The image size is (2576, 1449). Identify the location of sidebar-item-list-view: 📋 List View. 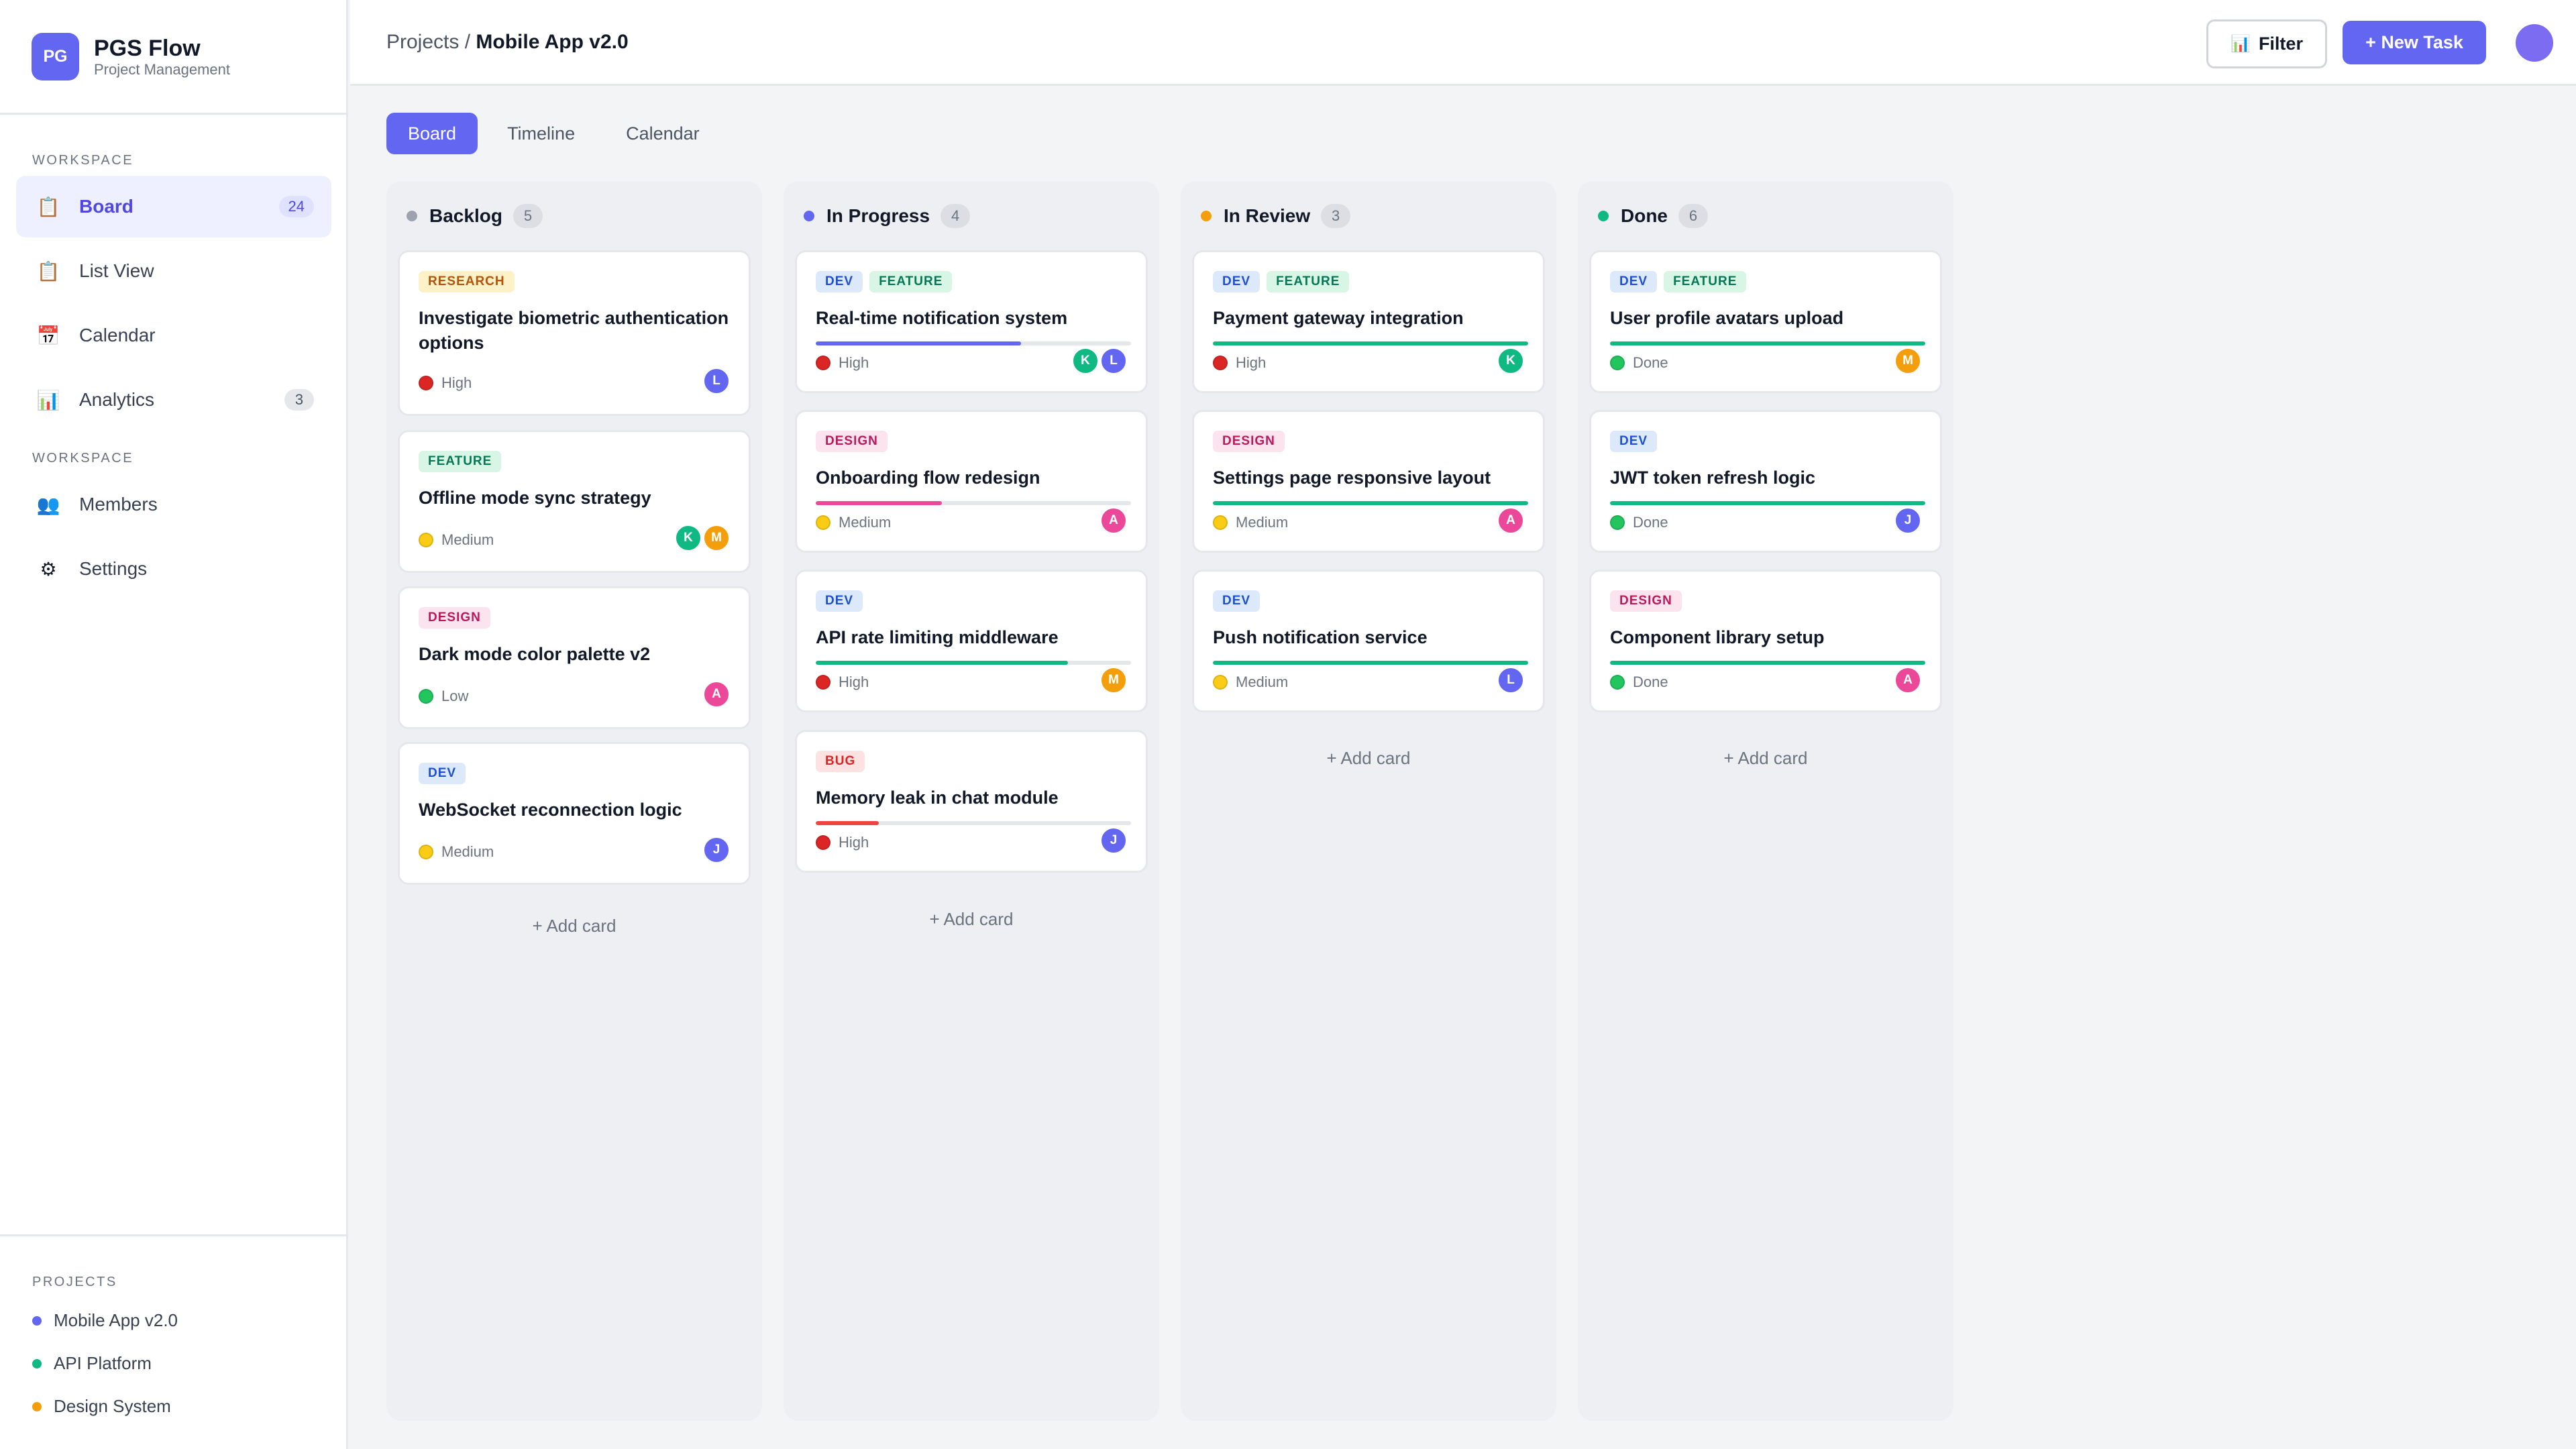
(173, 271).